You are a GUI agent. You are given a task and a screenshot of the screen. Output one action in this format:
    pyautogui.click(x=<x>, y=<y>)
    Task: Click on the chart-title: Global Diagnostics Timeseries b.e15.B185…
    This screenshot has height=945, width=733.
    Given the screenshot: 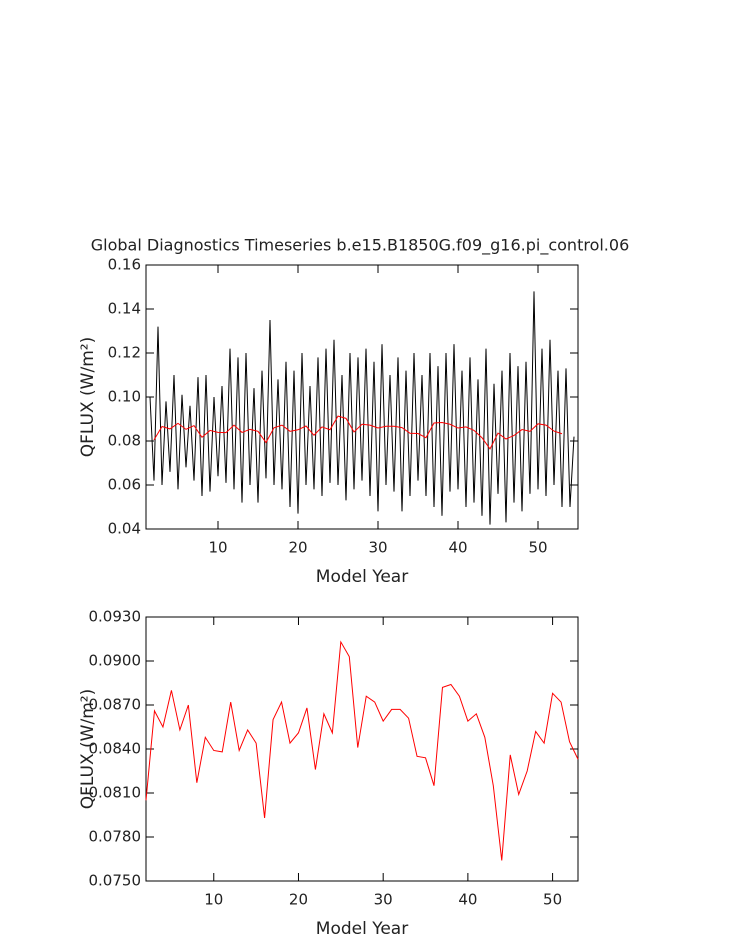 What is the action you would take?
    pyautogui.click(x=360, y=246)
    